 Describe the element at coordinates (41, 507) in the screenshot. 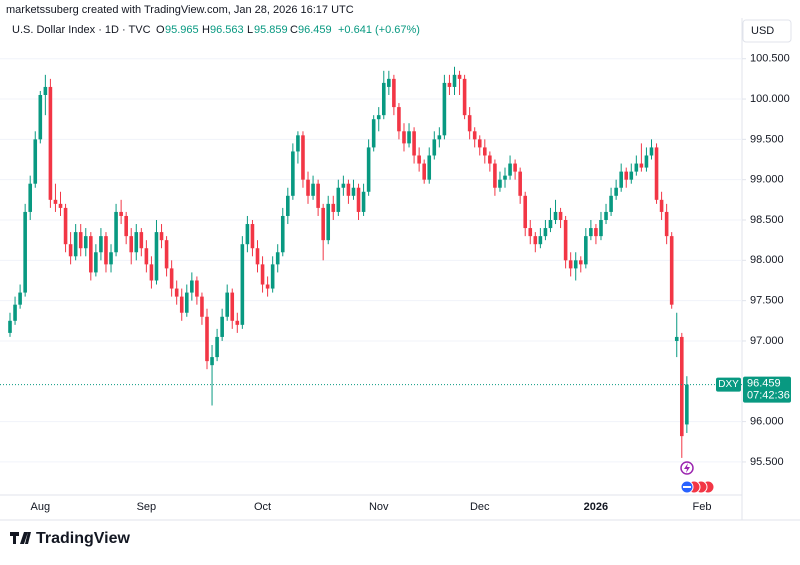

I see `x-tick-label: Aug` at that location.